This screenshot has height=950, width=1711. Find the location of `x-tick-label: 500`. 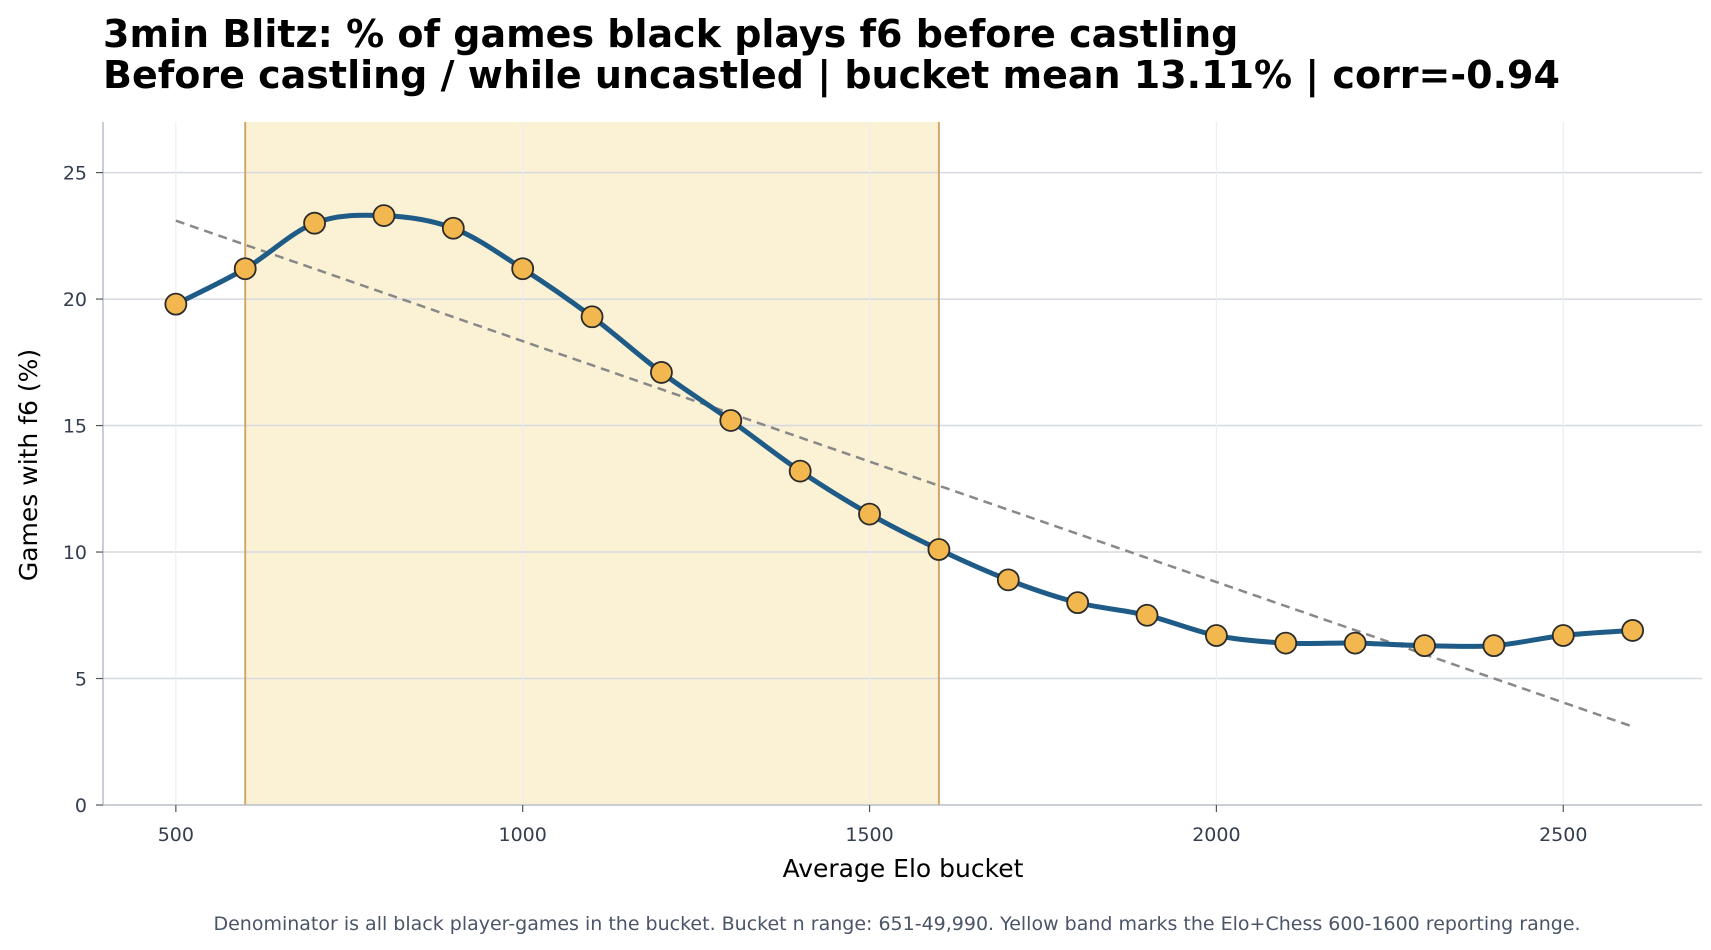

x-tick-label: 500 is located at coordinates (176, 835).